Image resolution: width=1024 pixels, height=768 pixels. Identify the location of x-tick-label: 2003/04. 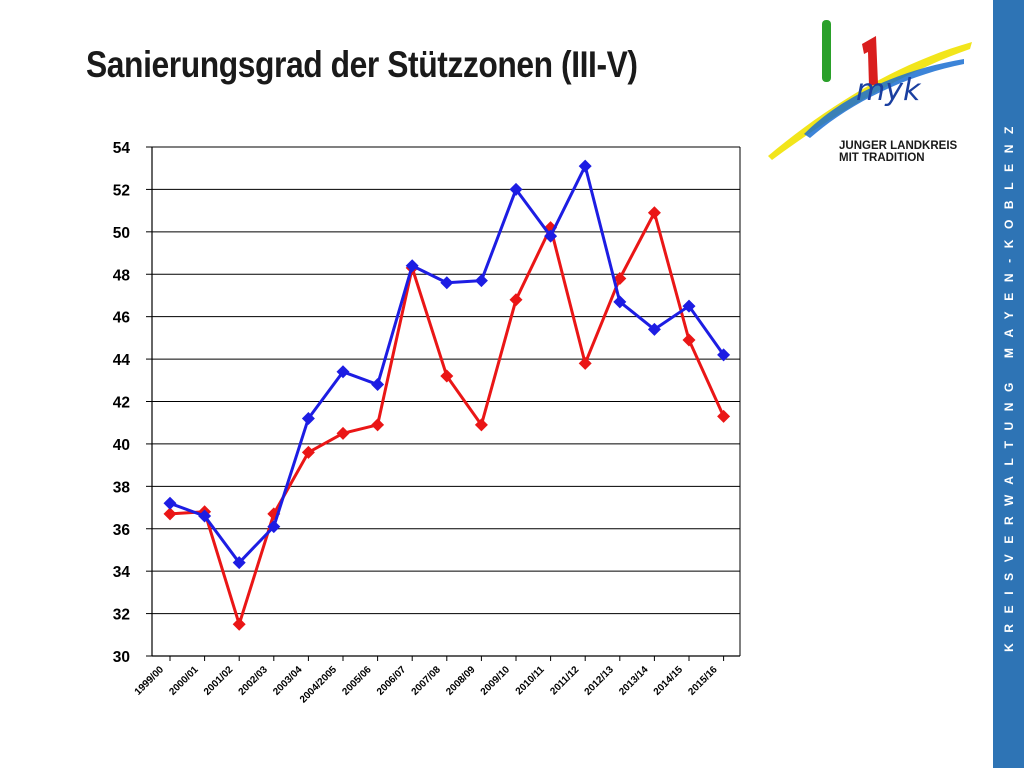
(288, 681).